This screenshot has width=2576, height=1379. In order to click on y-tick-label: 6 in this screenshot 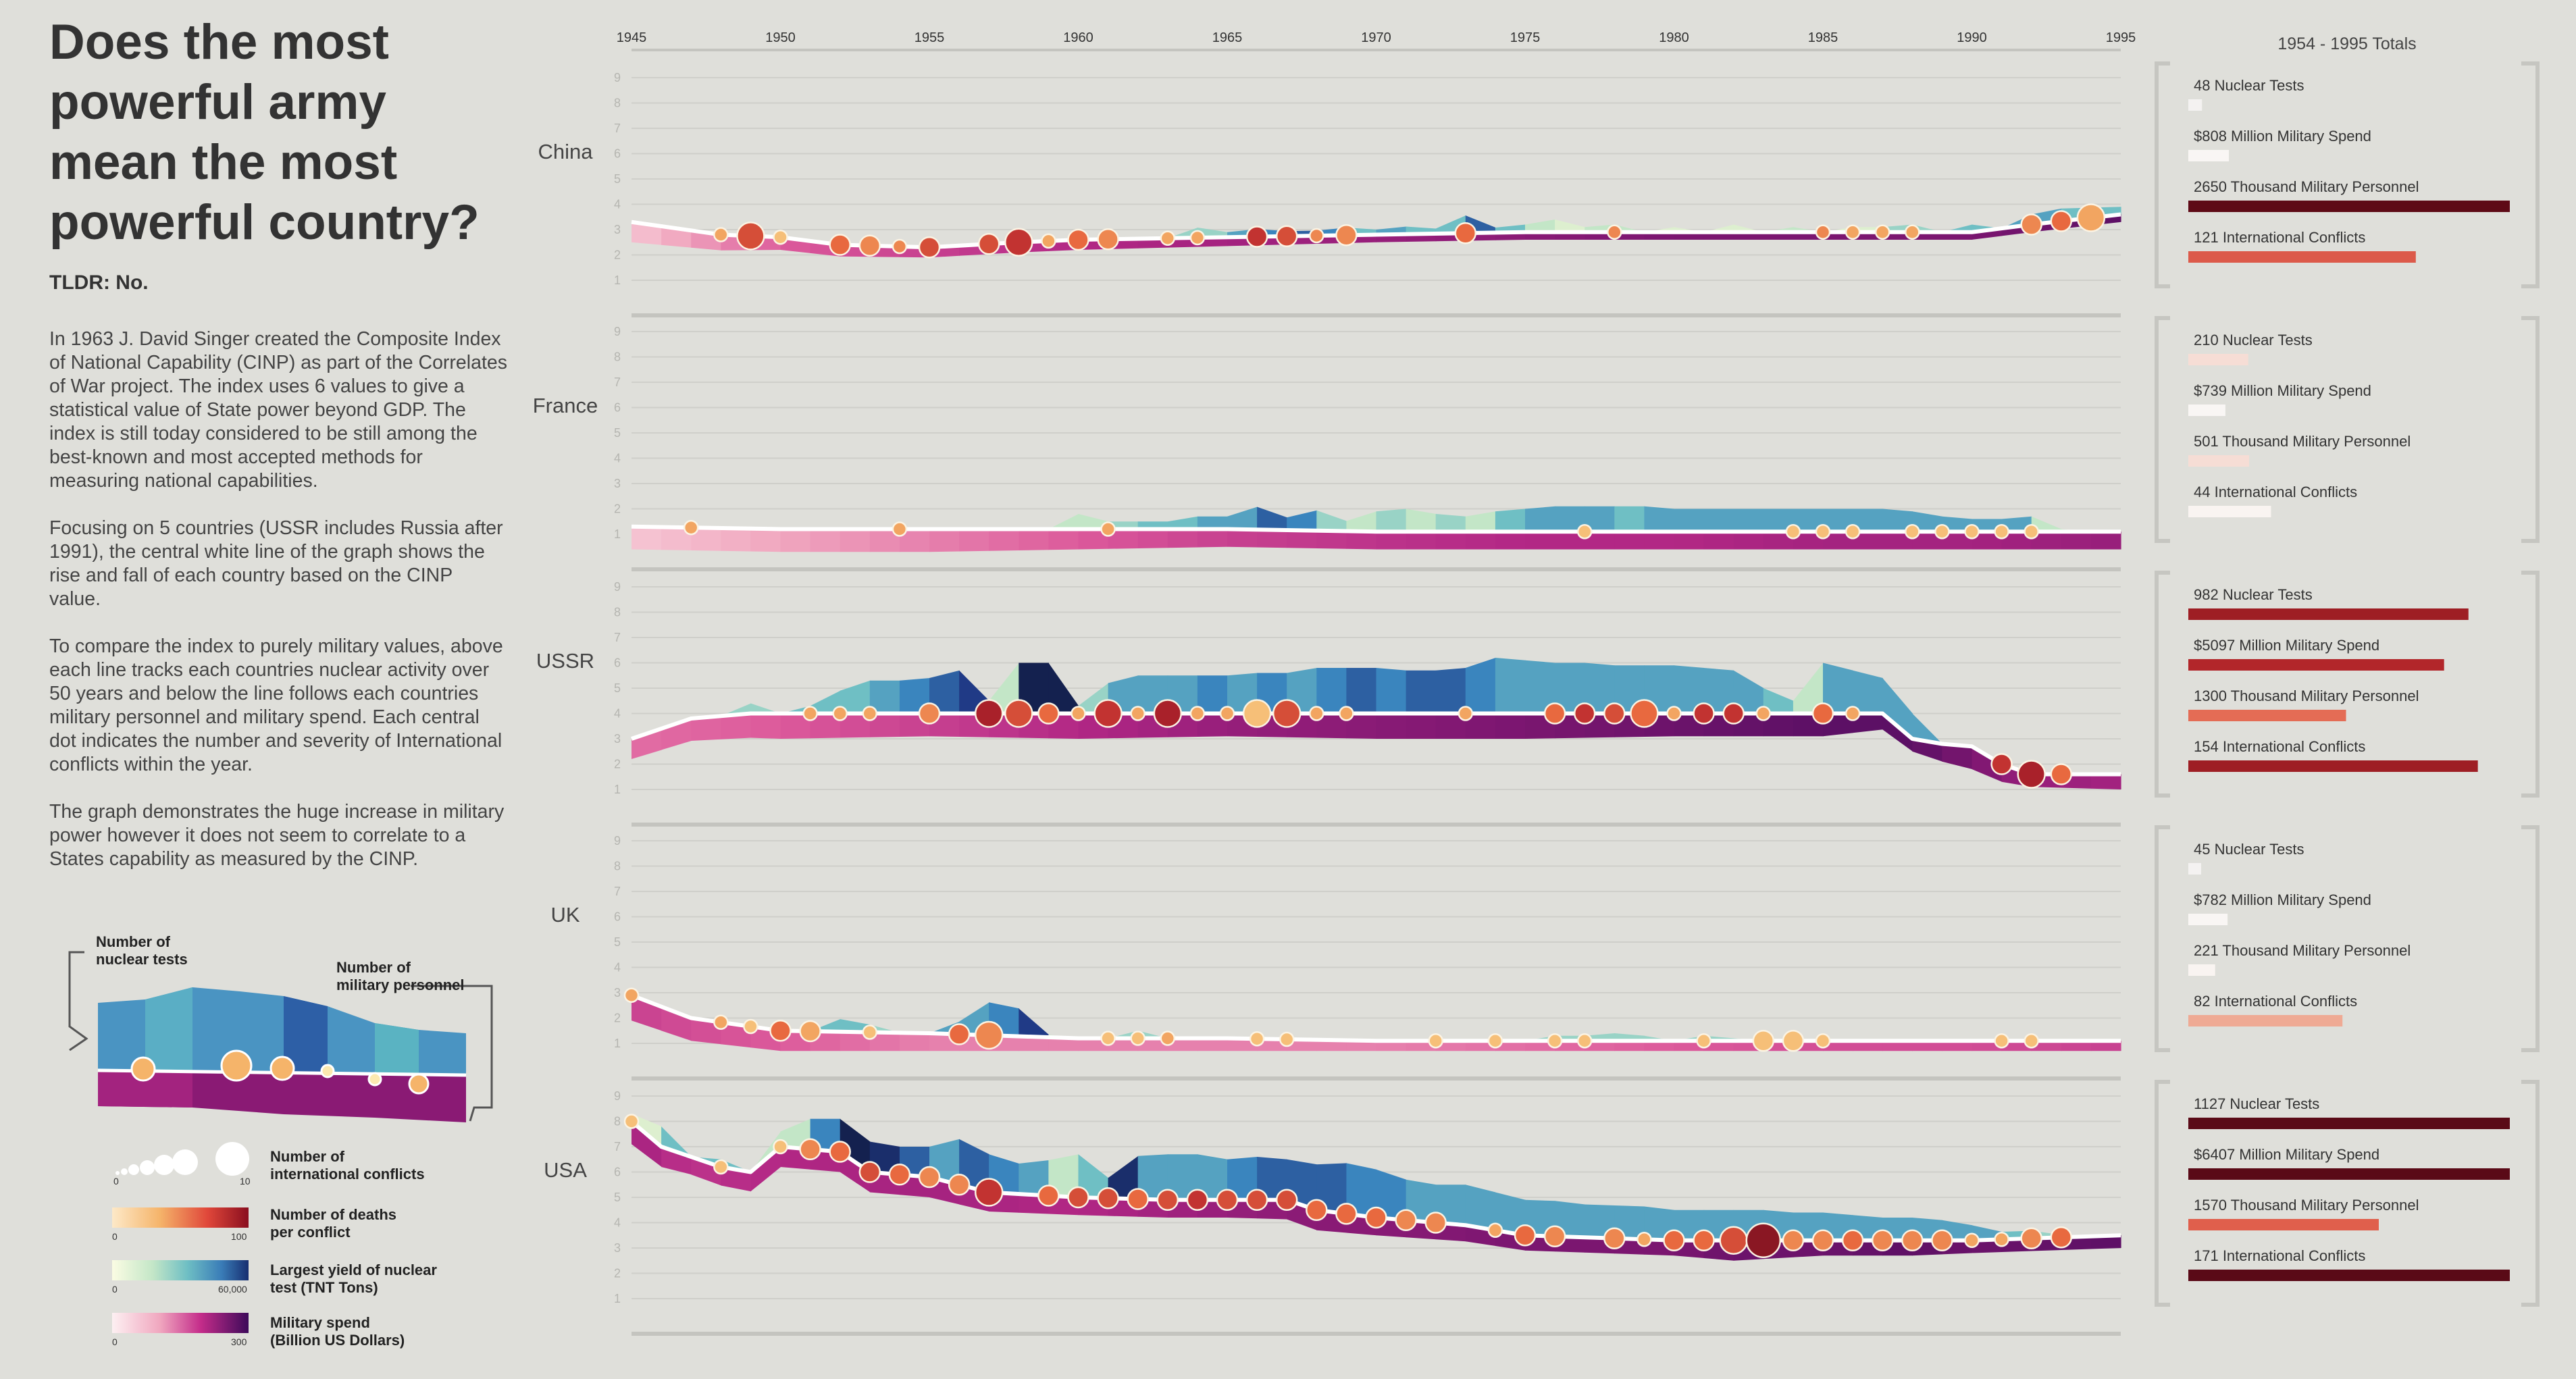, I will do `click(617, 917)`.